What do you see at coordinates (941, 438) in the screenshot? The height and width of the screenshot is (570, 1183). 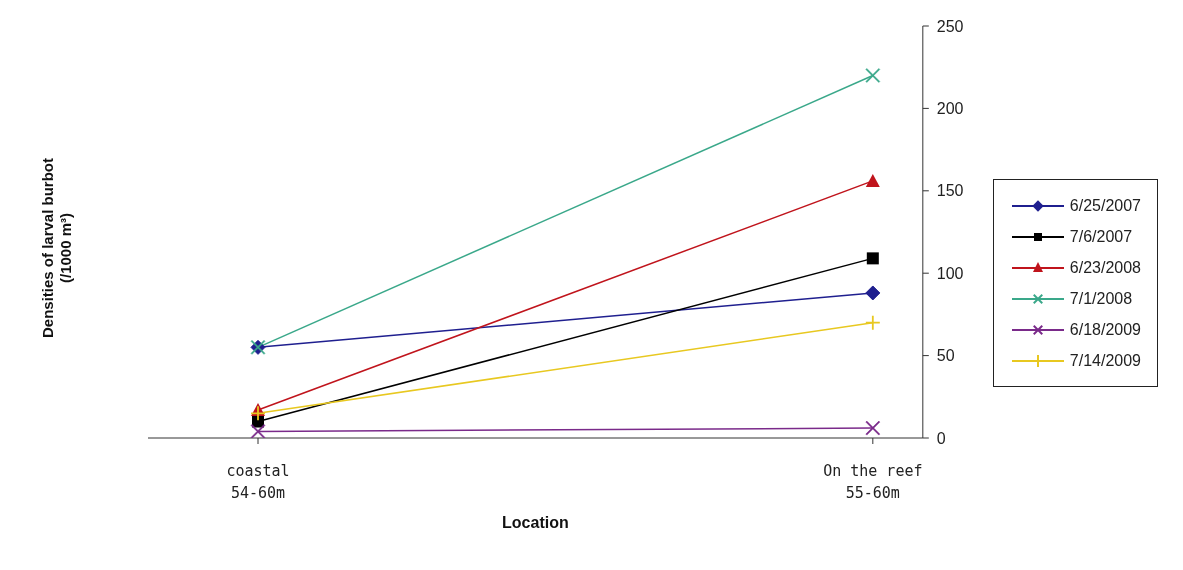 I see `y-tick-label: 0` at bounding box center [941, 438].